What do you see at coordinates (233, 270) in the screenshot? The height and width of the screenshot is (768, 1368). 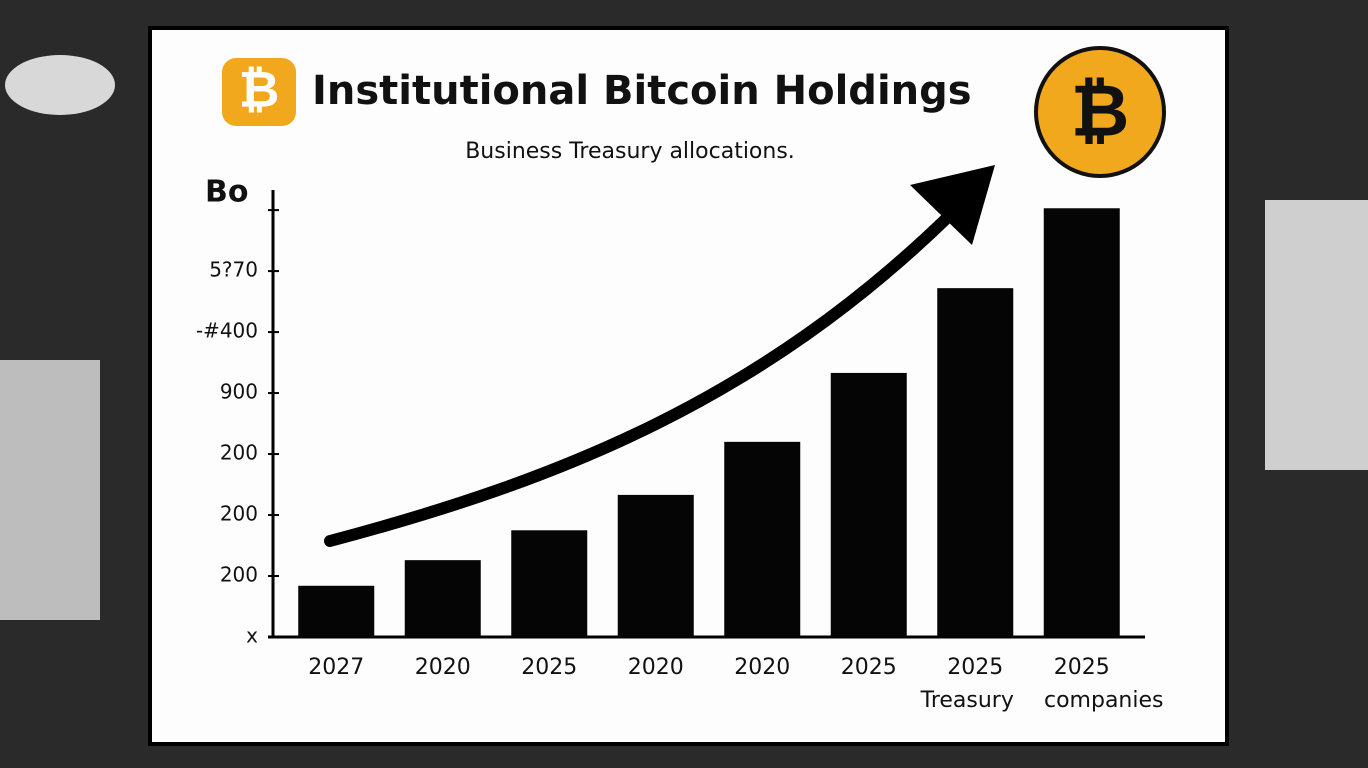 I see `y-tick-label: 5?70` at bounding box center [233, 270].